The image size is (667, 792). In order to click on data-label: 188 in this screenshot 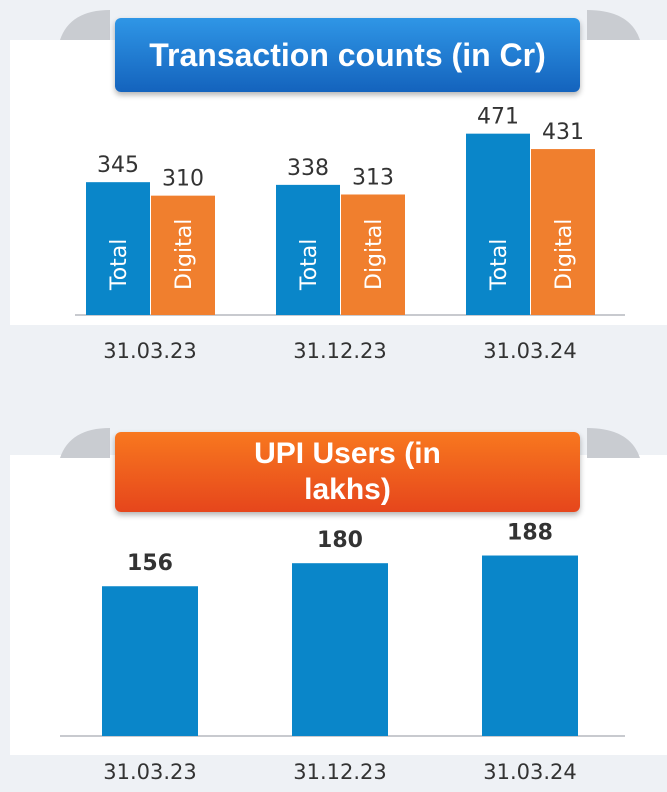, I will do `click(530, 533)`.